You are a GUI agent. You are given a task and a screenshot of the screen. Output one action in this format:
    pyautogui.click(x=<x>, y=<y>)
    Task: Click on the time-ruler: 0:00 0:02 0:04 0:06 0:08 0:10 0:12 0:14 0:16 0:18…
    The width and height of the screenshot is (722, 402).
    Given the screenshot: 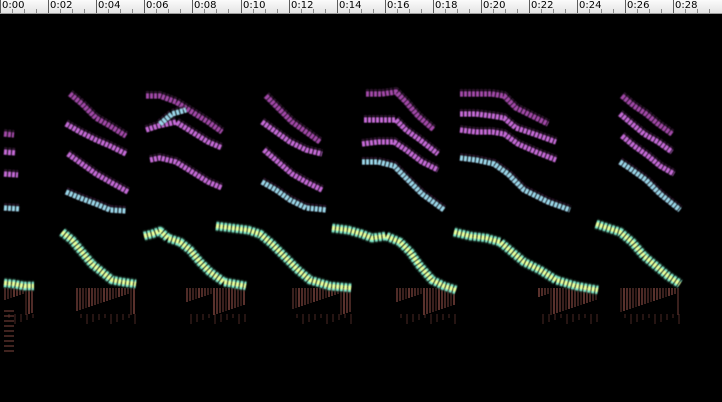 What is the action you would take?
    pyautogui.click(x=361, y=7)
    